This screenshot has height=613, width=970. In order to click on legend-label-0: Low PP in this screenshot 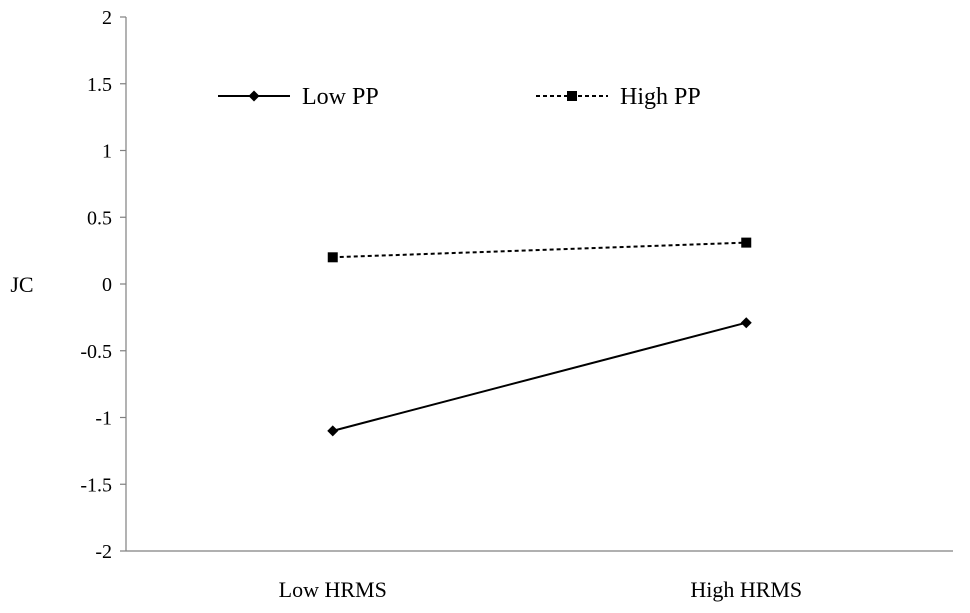, I will do `click(340, 97)`.